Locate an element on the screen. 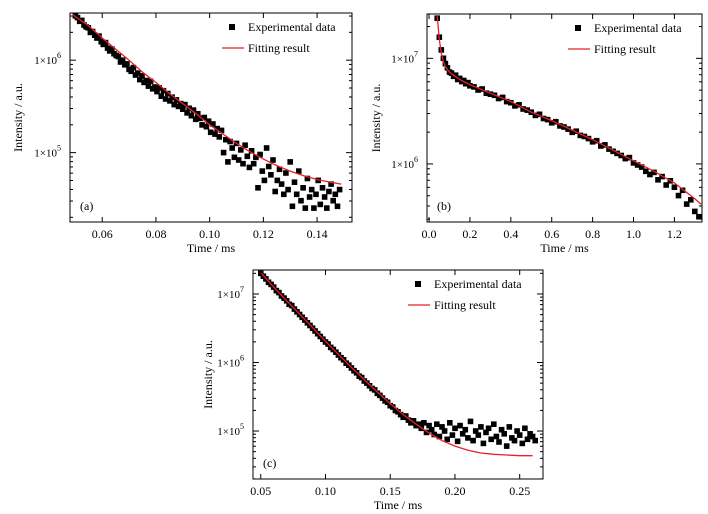 This screenshot has height=514, width=708. x-tick-label: 0.4 is located at coordinates (510, 234).